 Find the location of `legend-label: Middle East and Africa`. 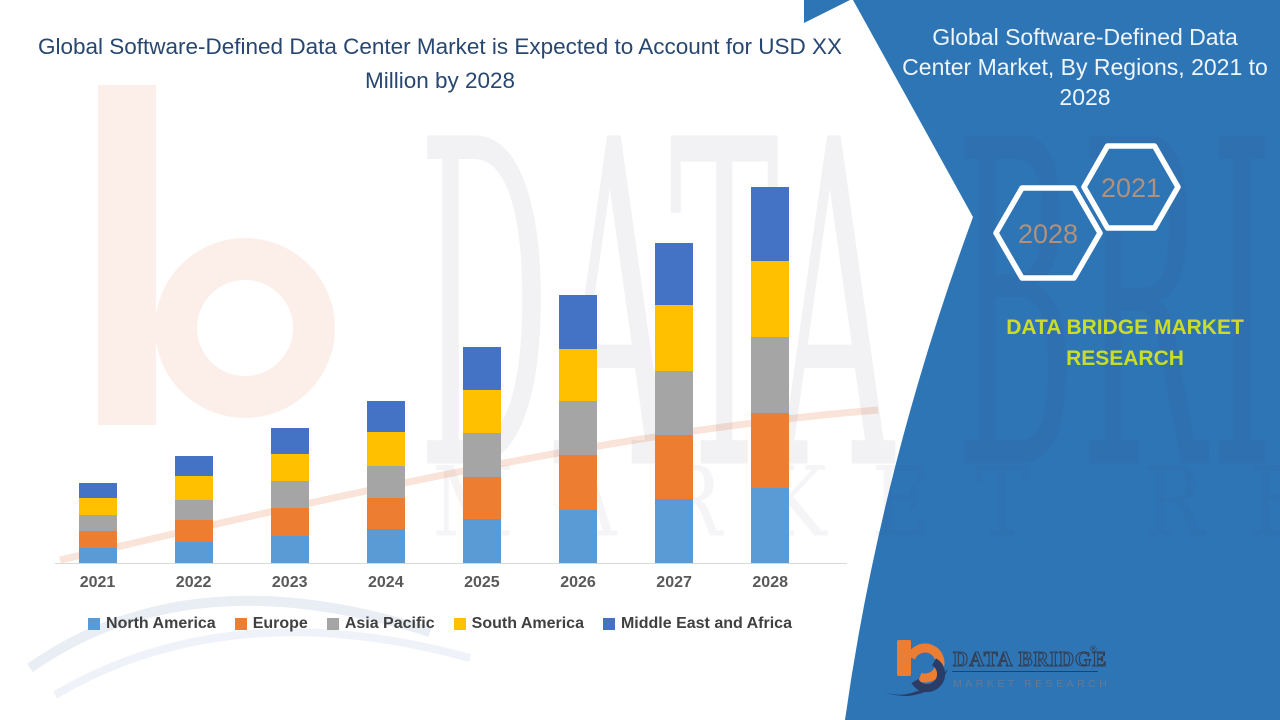

legend-label: Middle East and Africa is located at coordinates (706, 623).